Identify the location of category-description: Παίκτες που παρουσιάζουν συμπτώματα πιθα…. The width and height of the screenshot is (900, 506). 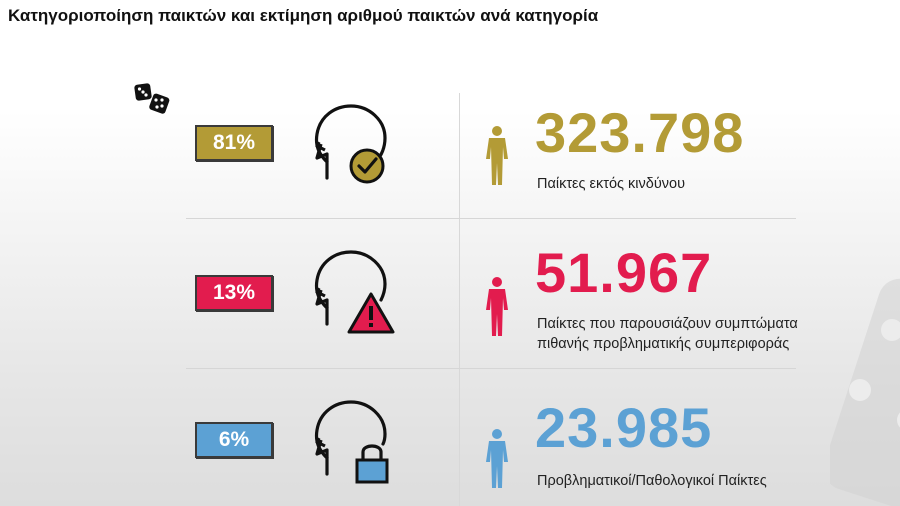
(667, 334).